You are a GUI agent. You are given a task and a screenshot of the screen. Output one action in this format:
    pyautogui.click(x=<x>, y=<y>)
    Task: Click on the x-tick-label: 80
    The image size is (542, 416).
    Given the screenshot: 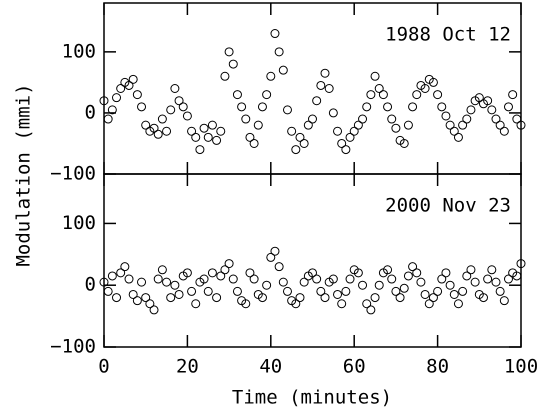 What is the action you would take?
    pyautogui.click(x=437, y=367)
    